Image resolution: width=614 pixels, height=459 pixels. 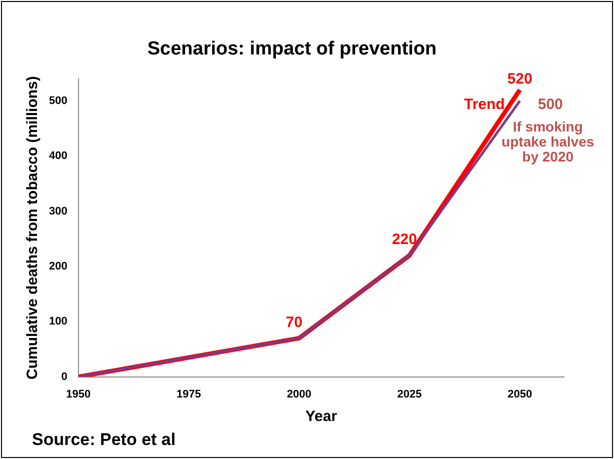 I want to click on x-tick-label: 2025, so click(x=409, y=394).